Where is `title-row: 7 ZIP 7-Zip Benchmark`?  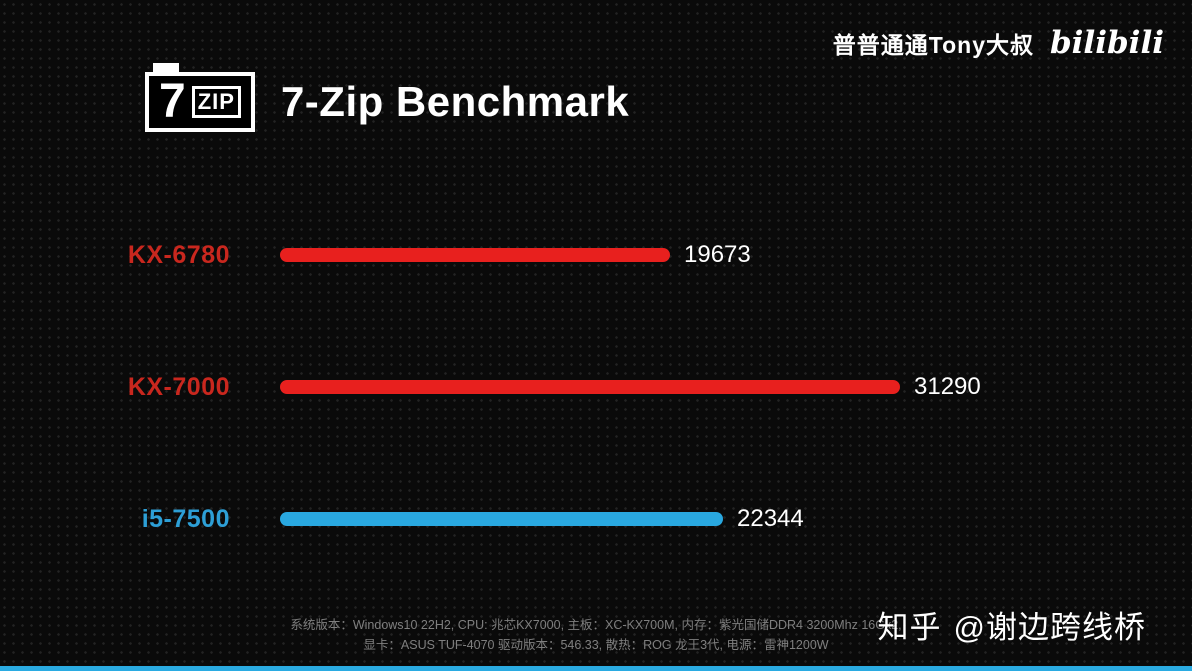 title-row: 7 ZIP 7-Zip Benchmark is located at coordinates (387, 97).